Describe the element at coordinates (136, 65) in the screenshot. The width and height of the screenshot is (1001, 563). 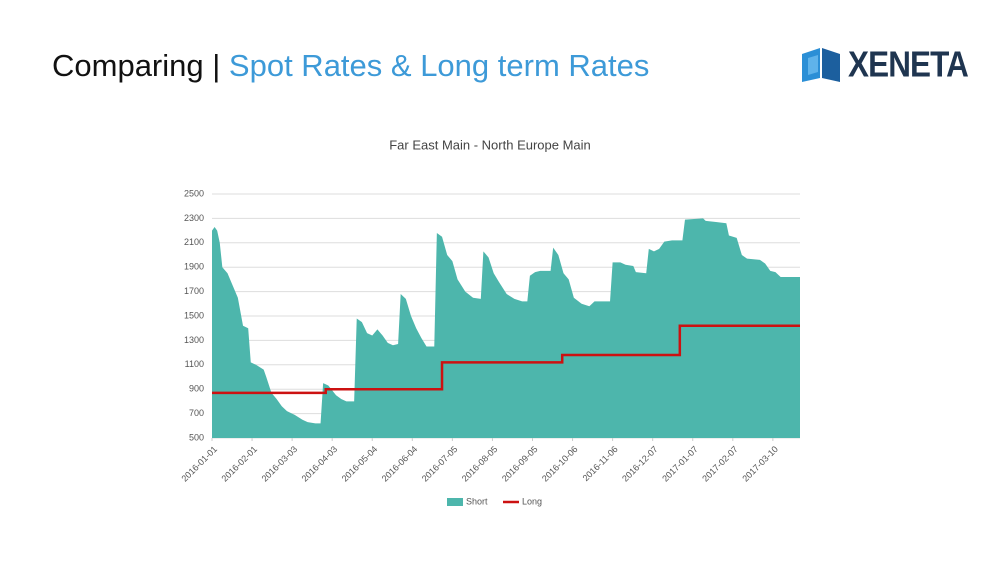
I see `title-prefix: Comparing |` at that location.